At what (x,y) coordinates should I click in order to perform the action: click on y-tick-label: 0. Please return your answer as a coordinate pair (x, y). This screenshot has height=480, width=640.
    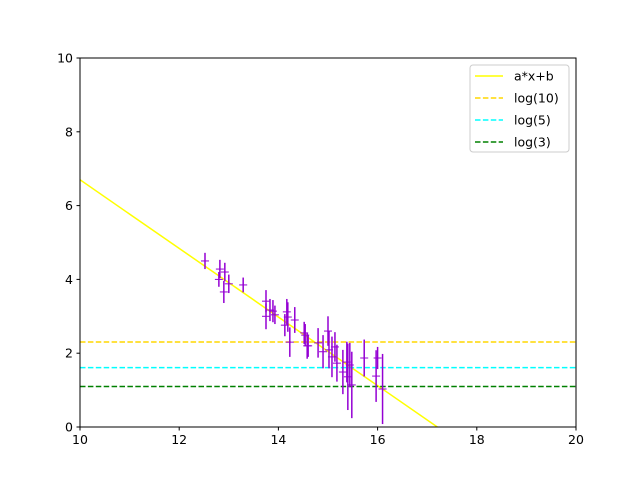
    Looking at the image, I should click on (69, 427).